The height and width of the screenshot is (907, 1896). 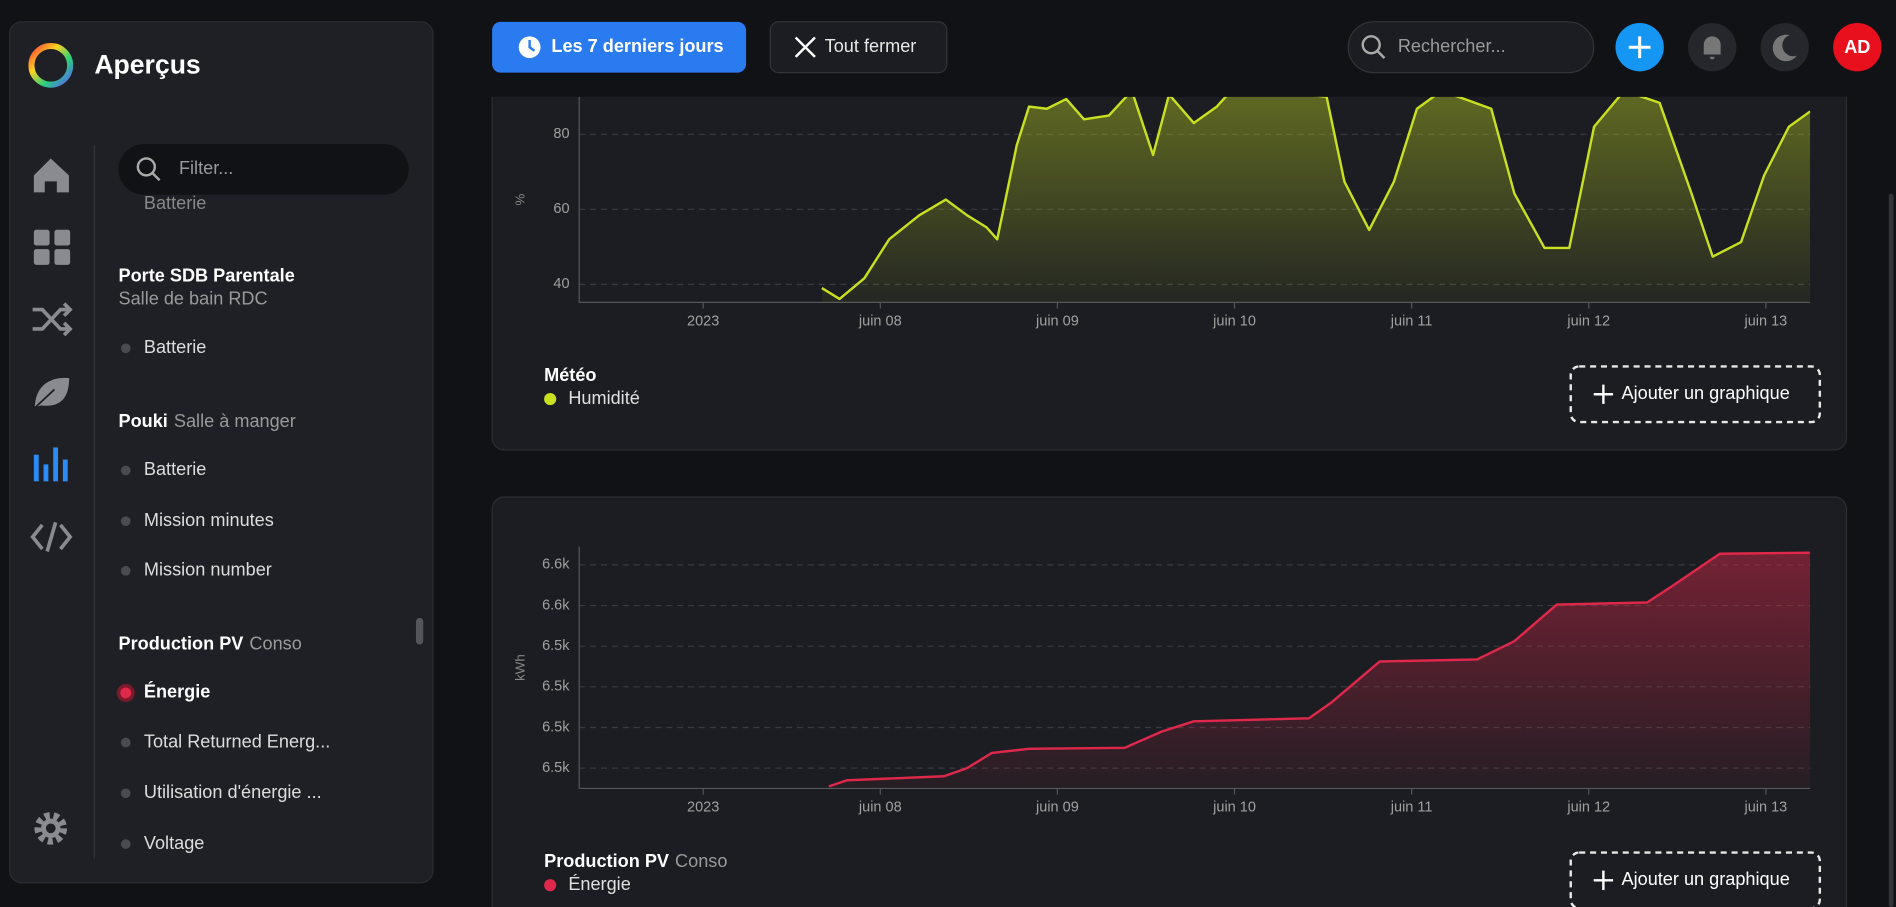 I want to click on item-dot-selected, so click(x=125, y=692).